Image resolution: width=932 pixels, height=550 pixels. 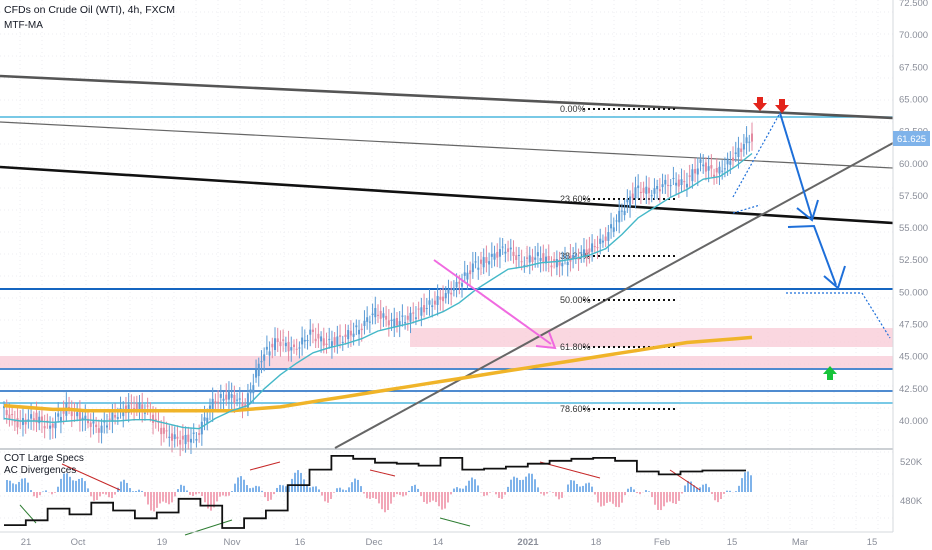 I want to click on indicator-label-mtf-ma: MTF-MA, so click(x=23, y=25).